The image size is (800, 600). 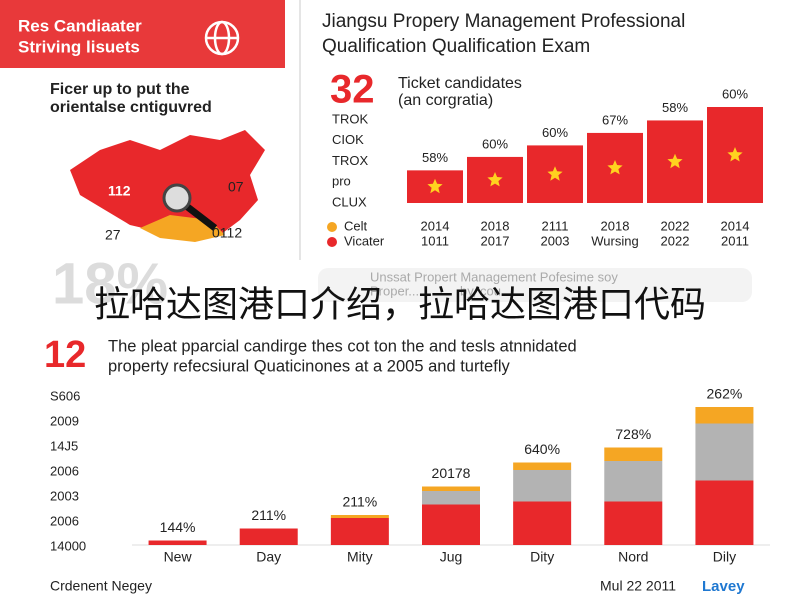 I want to click on overlay-text: 拉哈达图港口介绍，拉哈达图港口代码, so click(x=400, y=304).